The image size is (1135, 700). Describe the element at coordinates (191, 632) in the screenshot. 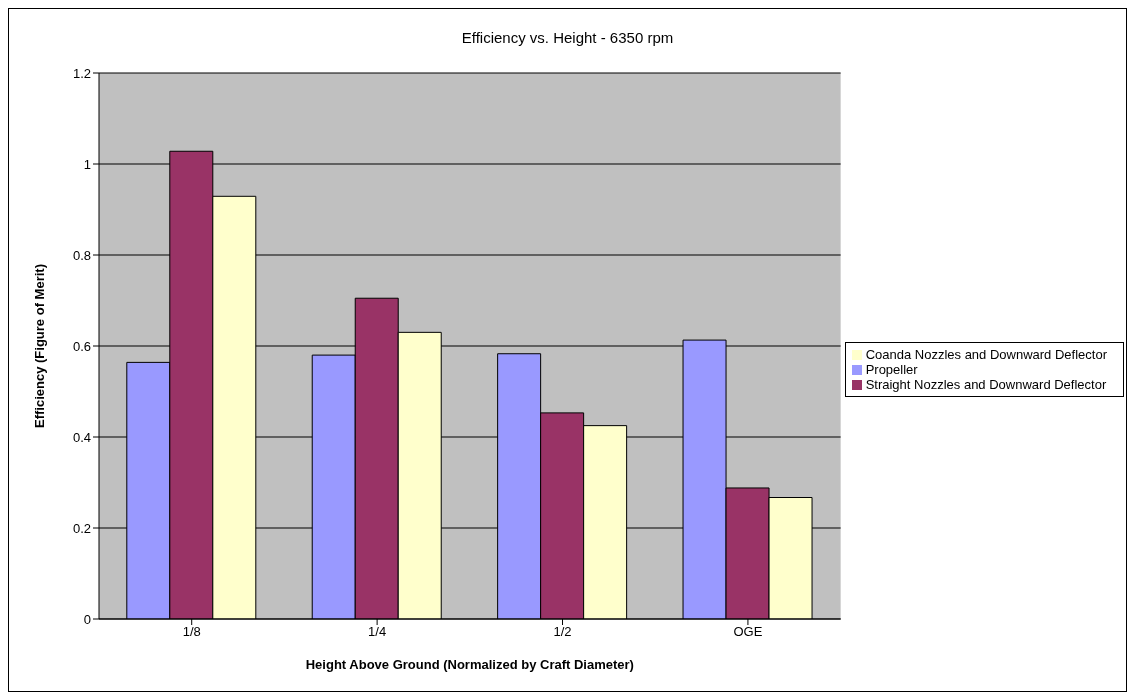

I see `x-tick-label: 1/8` at that location.